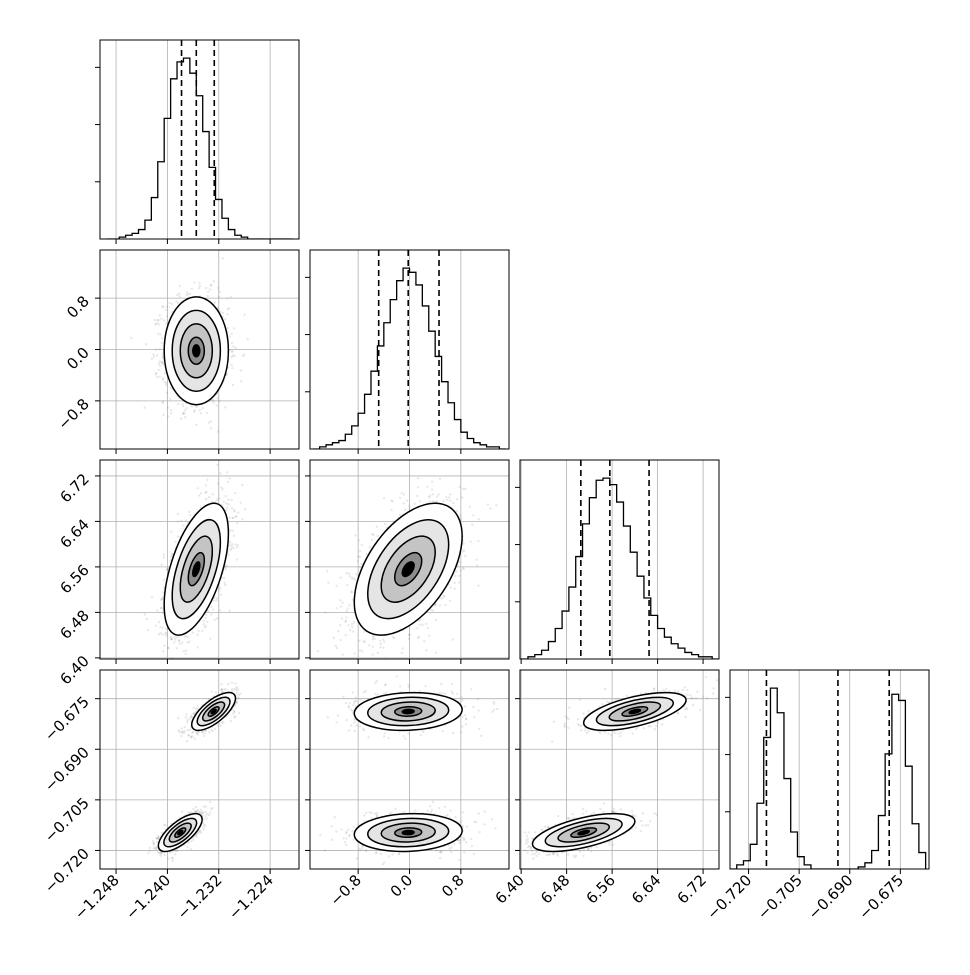  I want to click on y-tick-label: −0.8, so click(73, 414).